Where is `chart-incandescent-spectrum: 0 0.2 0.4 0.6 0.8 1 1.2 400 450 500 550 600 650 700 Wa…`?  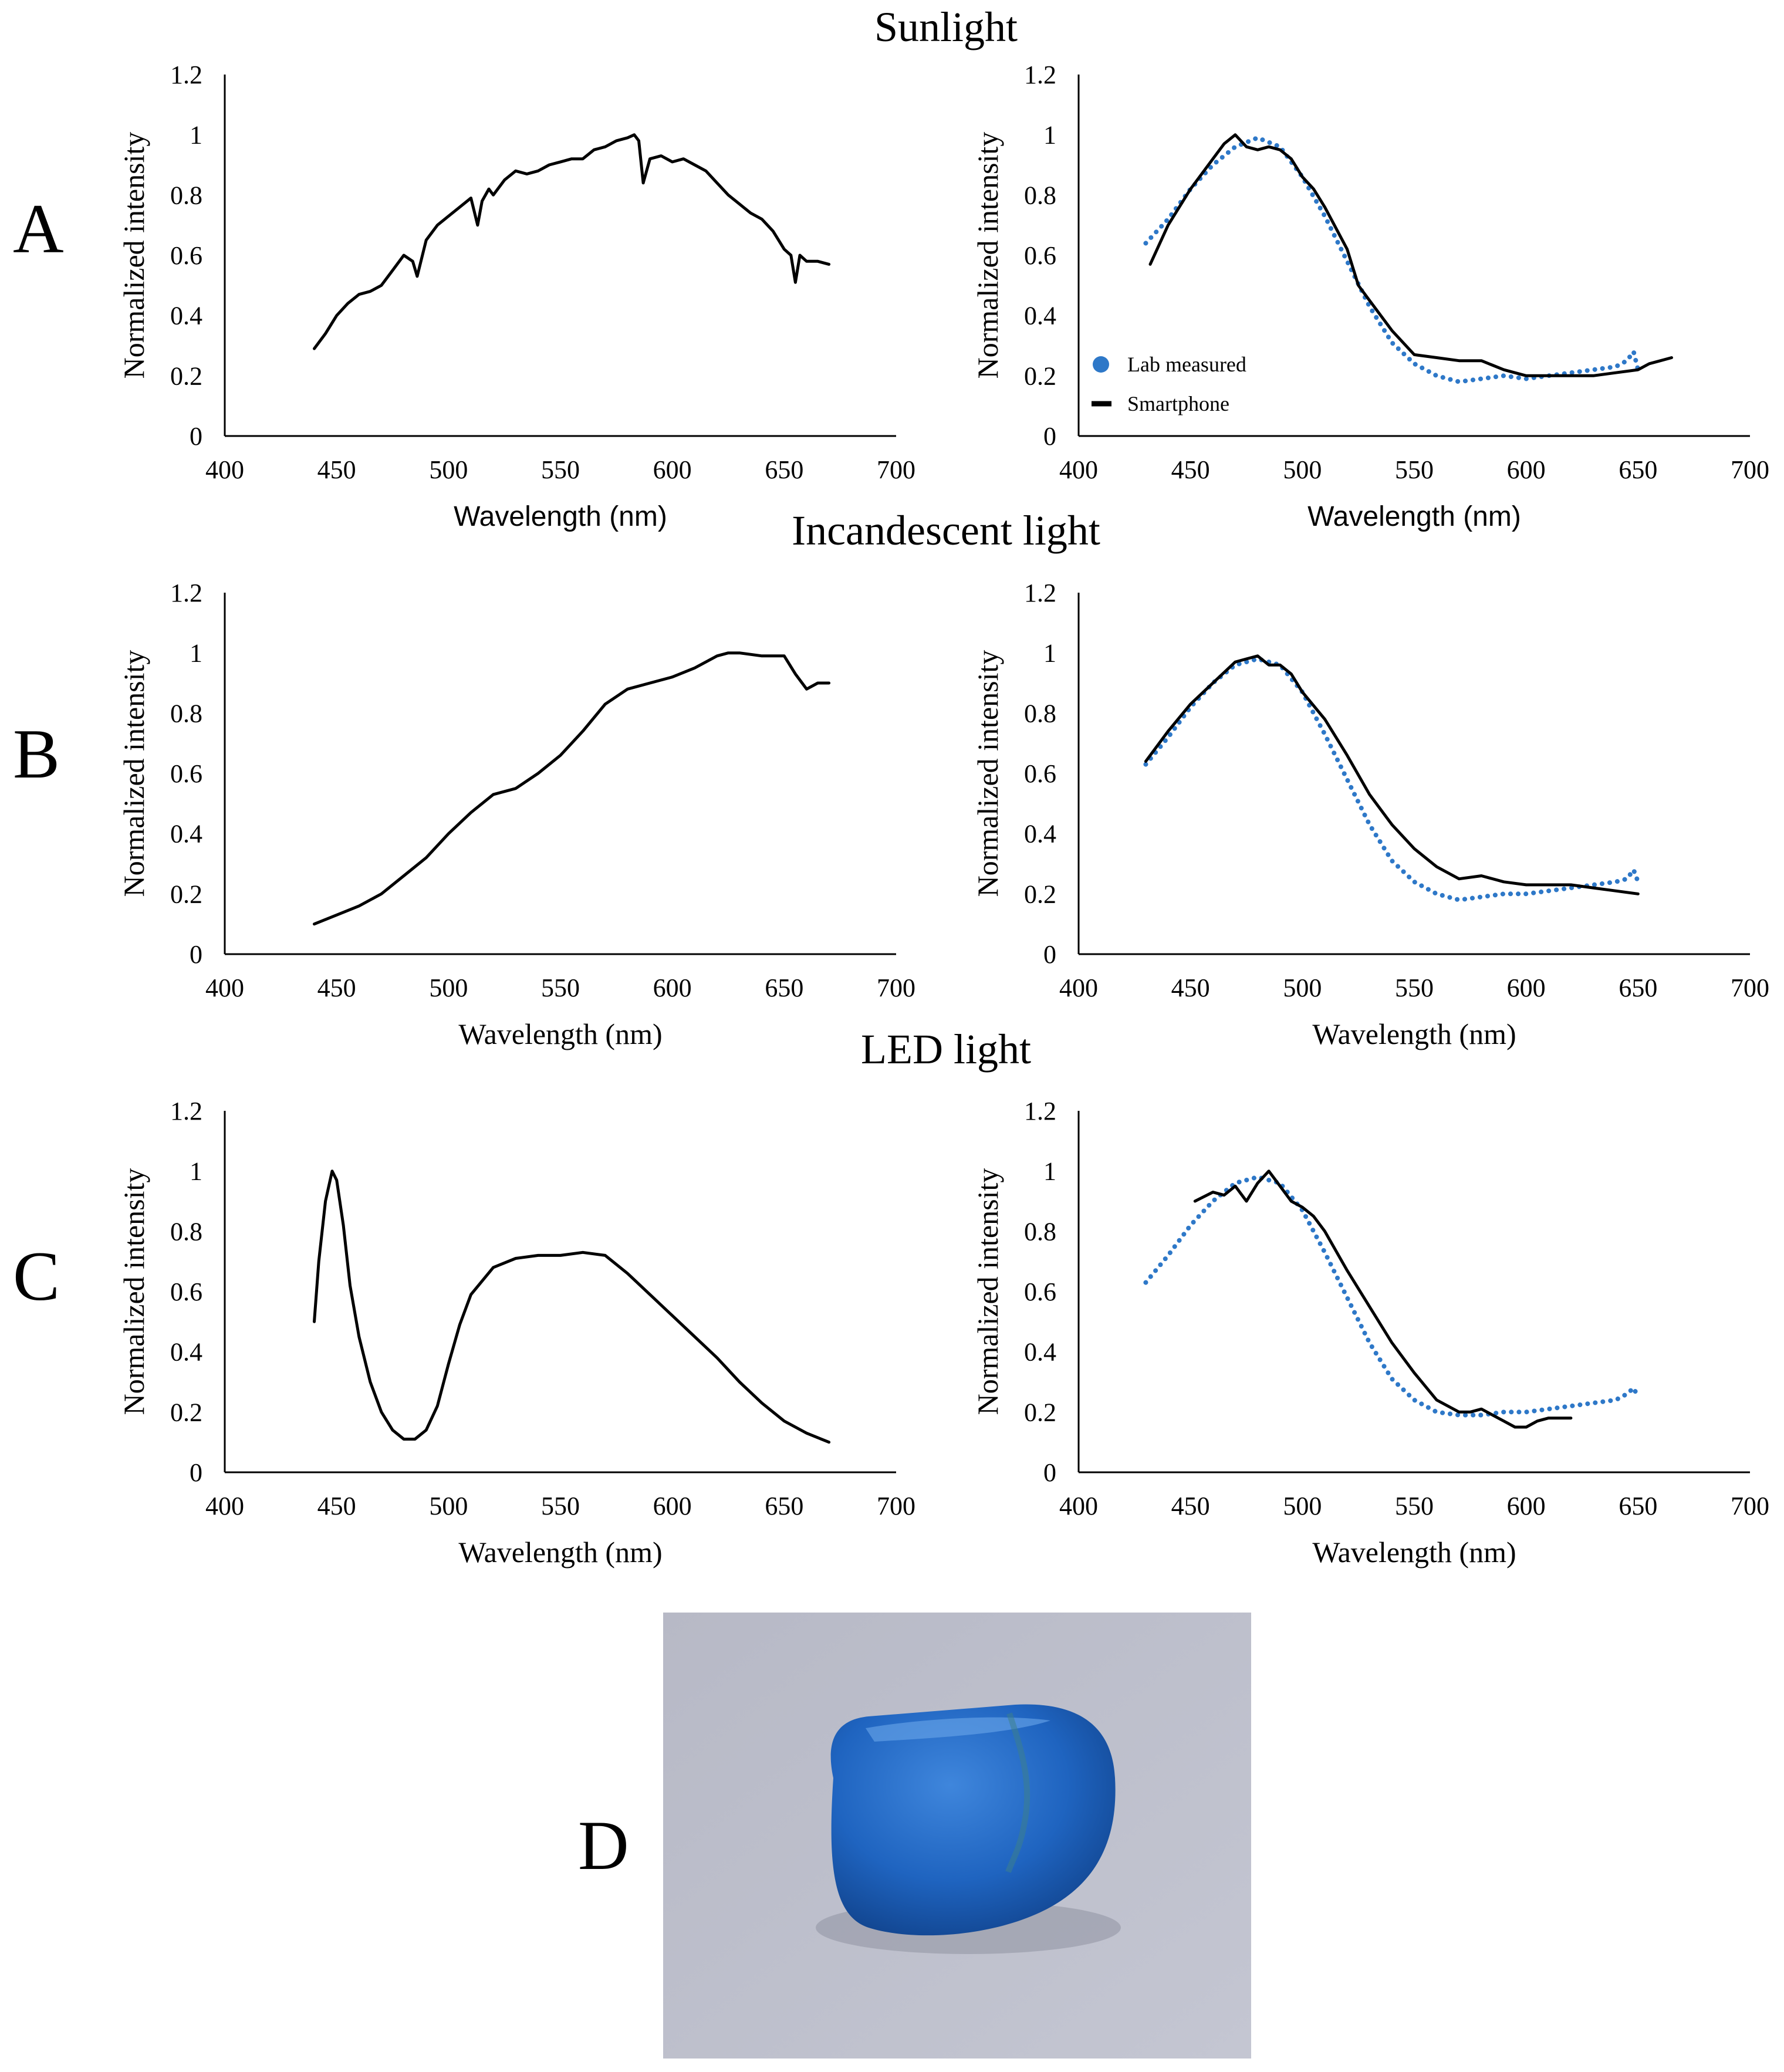 chart-incandescent-spectrum: 0 0.2 0.4 0.6 0.8 1 1.2 400 450 500 550 600 650 700 Wa… is located at coordinates (516, 814).